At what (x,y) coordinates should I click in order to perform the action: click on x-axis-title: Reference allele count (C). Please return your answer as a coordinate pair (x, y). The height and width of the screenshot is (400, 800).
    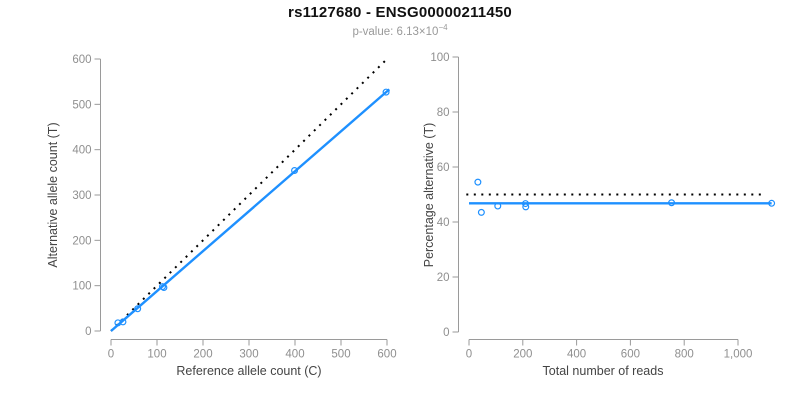
    Looking at the image, I should click on (248, 371).